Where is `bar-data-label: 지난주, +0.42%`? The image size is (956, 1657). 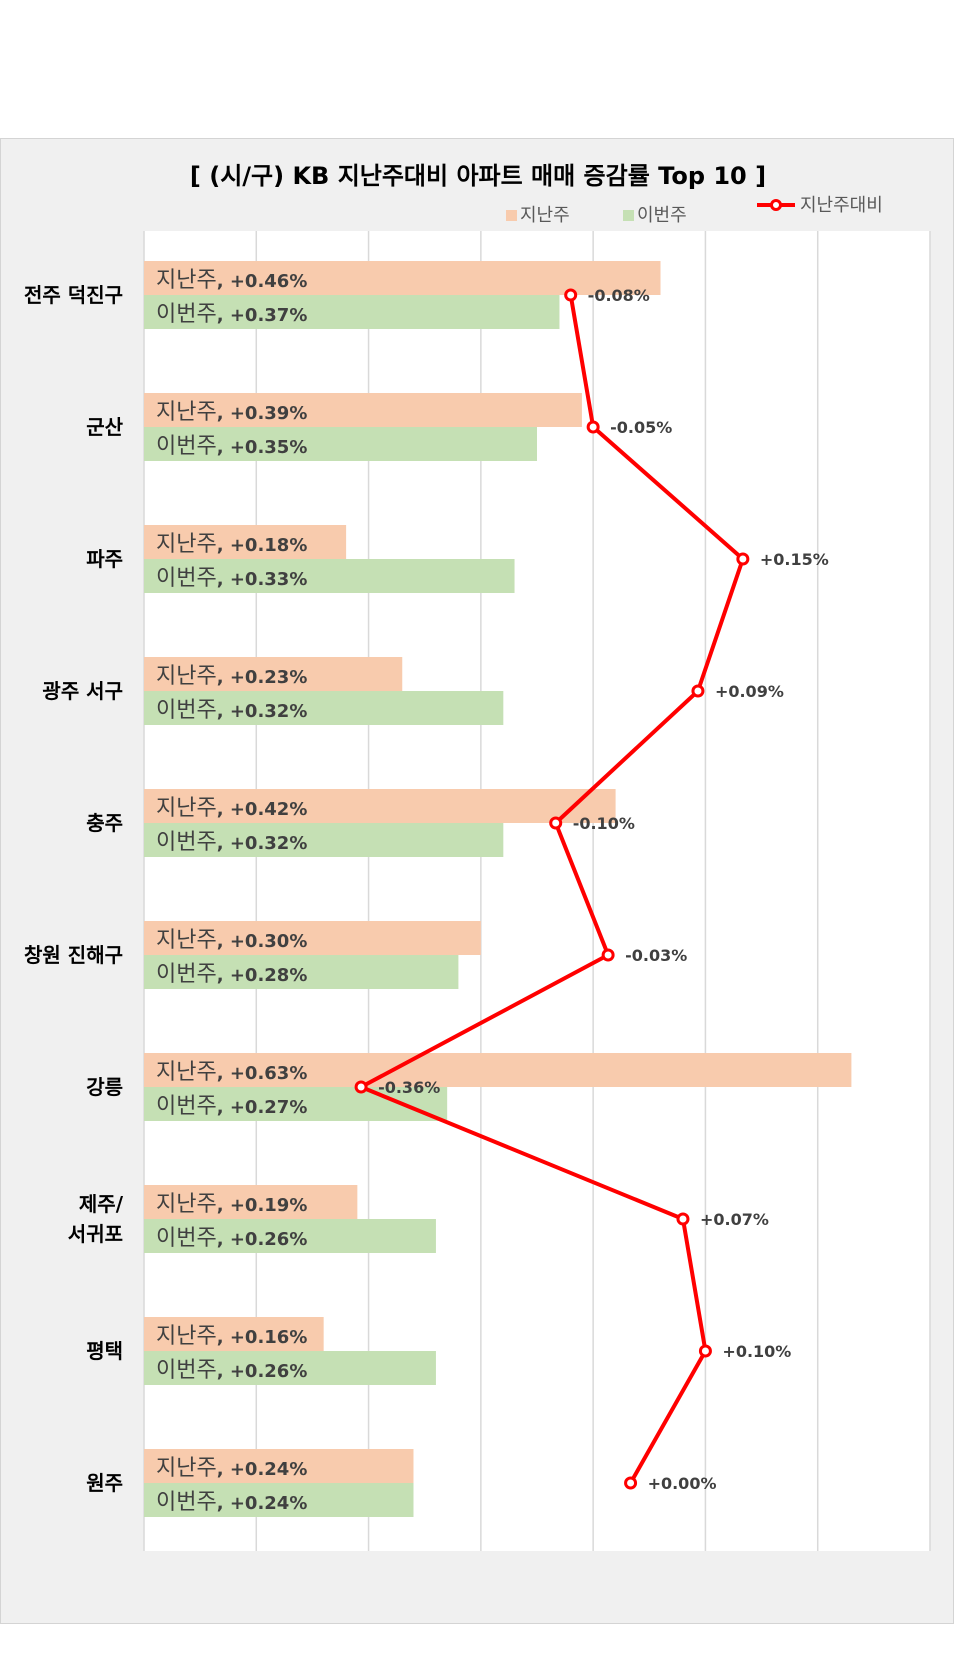
bar-data-label: 지난주, +0.42% is located at coordinates (231, 808).